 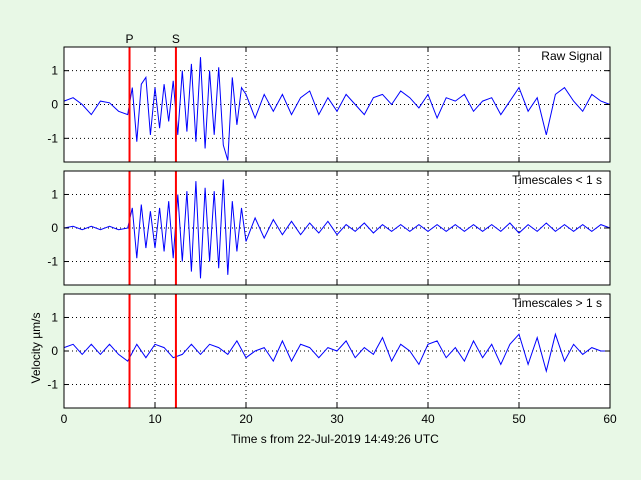 I want to click on x-tick-label: 30, so click(x=337, y=419).